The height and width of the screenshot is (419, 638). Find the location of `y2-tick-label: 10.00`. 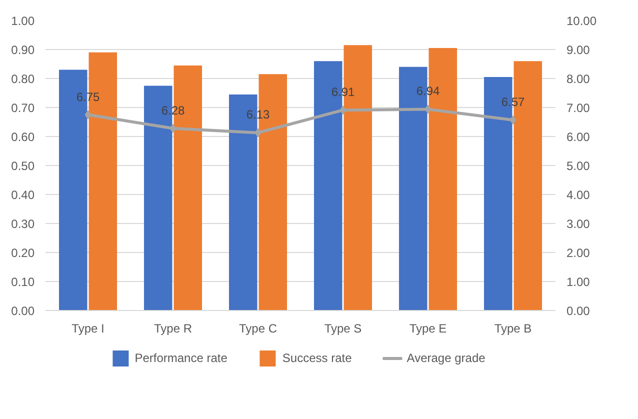

y2-tick-label: 10.00 is located at coordinates (581, 21).